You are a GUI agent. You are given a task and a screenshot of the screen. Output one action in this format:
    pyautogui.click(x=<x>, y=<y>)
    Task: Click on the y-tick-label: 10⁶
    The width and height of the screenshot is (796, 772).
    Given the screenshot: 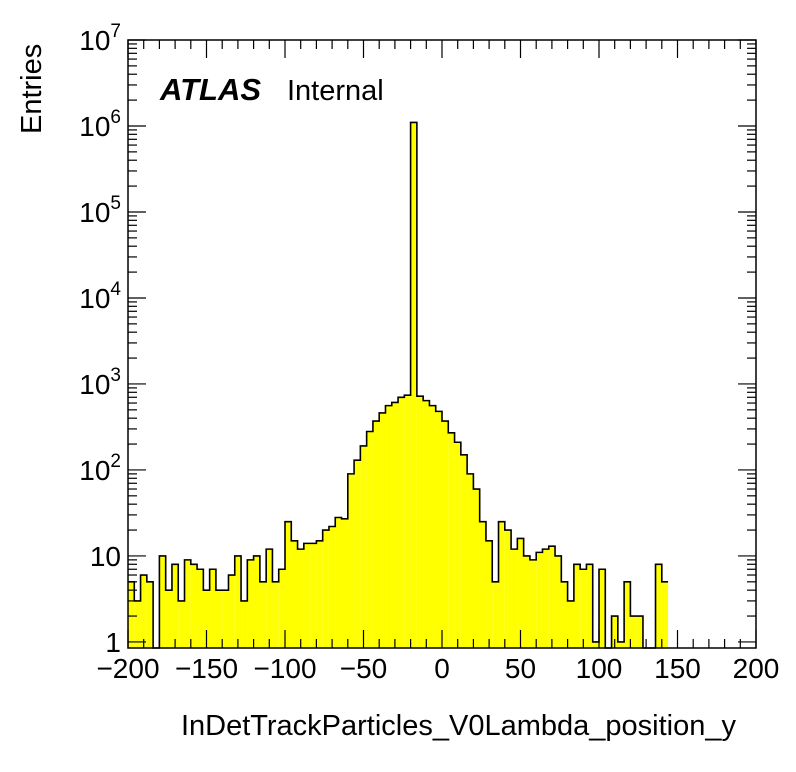 What is the action you would take?
    pyautogui.click(x=100, y=124)
    